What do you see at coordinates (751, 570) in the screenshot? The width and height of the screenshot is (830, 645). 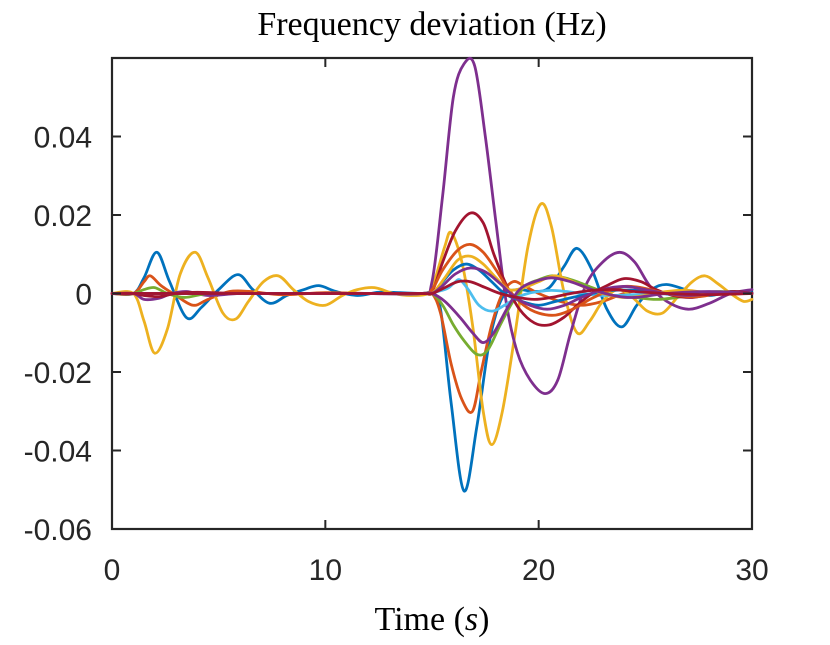 I see `x-tick-label: 30` at bounding box center [751, 570].